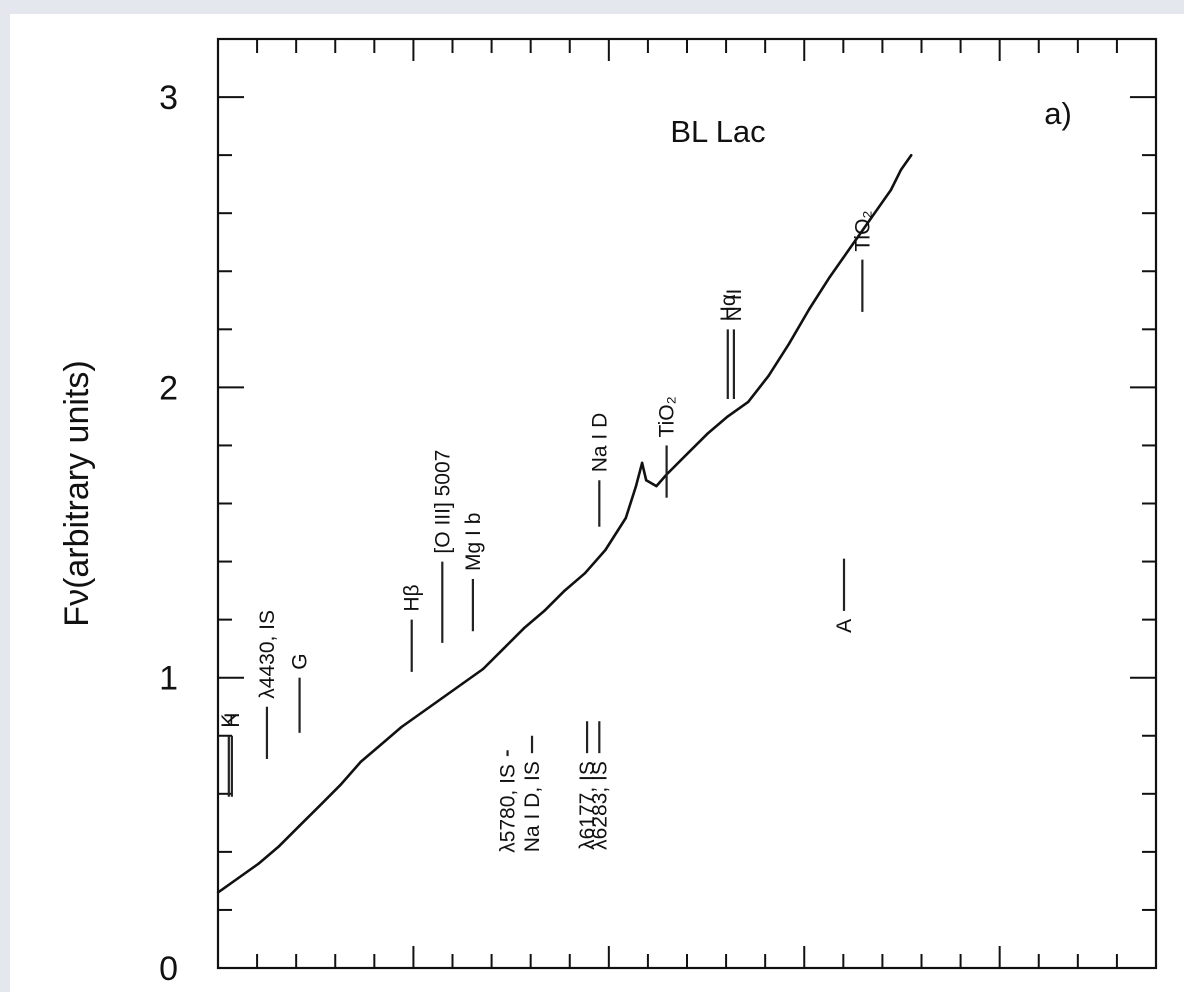 Image resolution: width=1184 pixels, height=992 pixels. I want to click on feature-label: Na I D, IS, so click(532, 806).